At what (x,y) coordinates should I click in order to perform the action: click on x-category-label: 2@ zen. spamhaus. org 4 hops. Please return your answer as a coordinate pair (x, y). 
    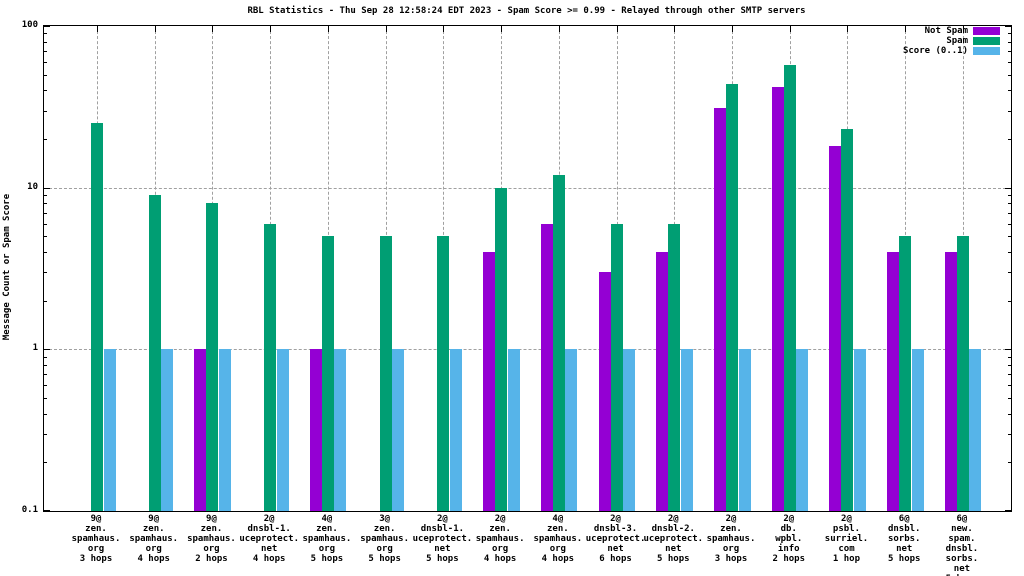
    Looking at the image, I should click on (500, 539).